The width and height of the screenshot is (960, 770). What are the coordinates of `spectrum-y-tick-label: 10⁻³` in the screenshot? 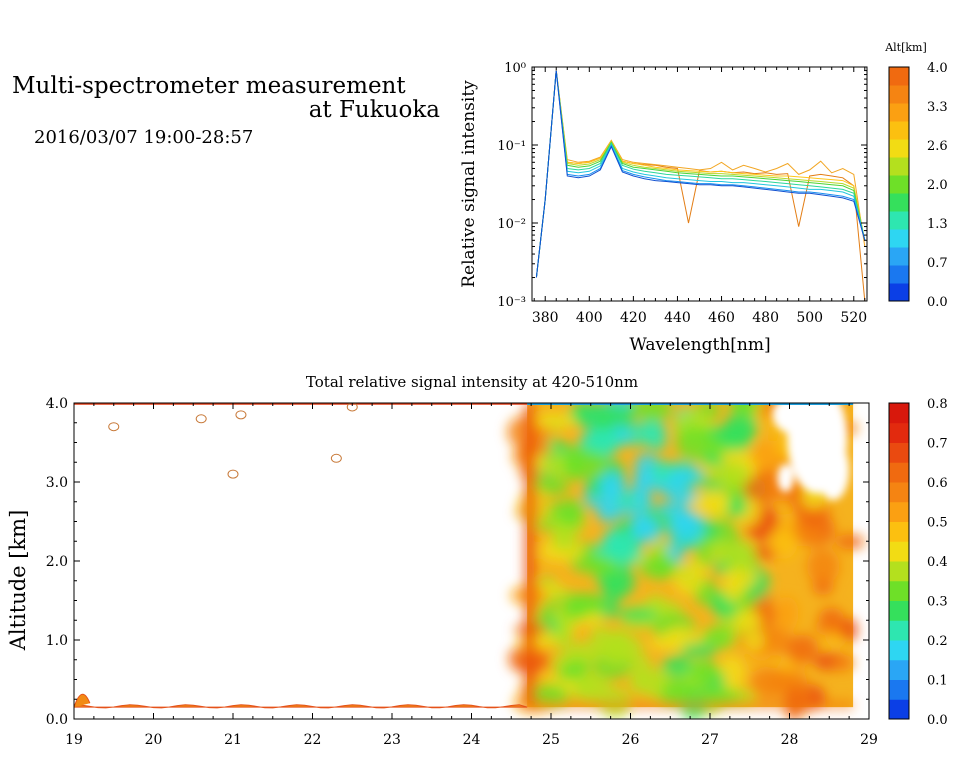 It's located at (511, 302).